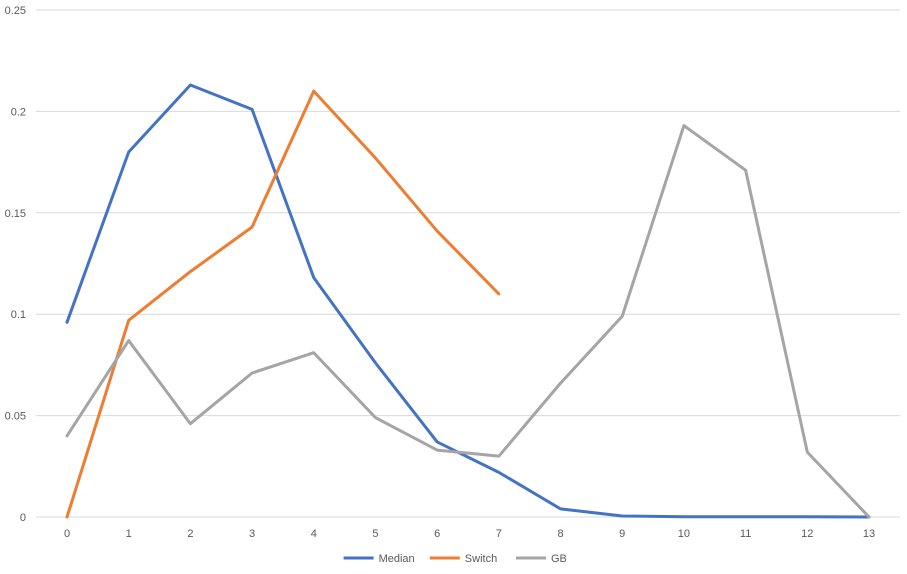  What do you see at coordinates (15, 417) in the screenshot?
I see `y-tick-label: 0.05` at bounding box center [15, 417].